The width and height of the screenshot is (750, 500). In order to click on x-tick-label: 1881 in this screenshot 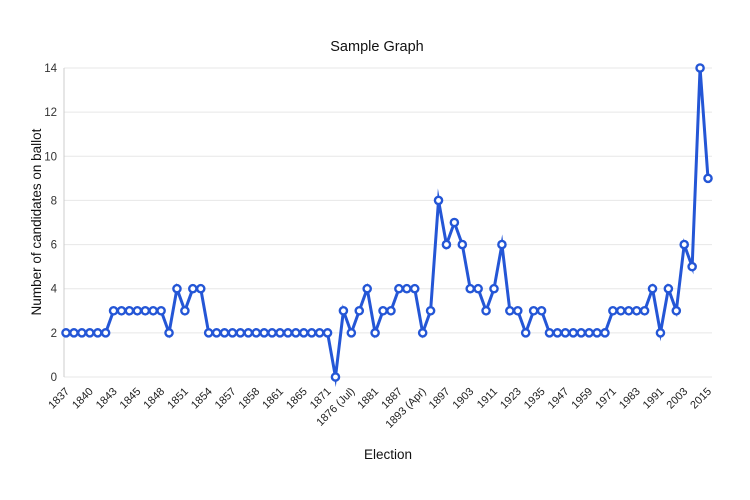, I will do `click(368, 399)`.